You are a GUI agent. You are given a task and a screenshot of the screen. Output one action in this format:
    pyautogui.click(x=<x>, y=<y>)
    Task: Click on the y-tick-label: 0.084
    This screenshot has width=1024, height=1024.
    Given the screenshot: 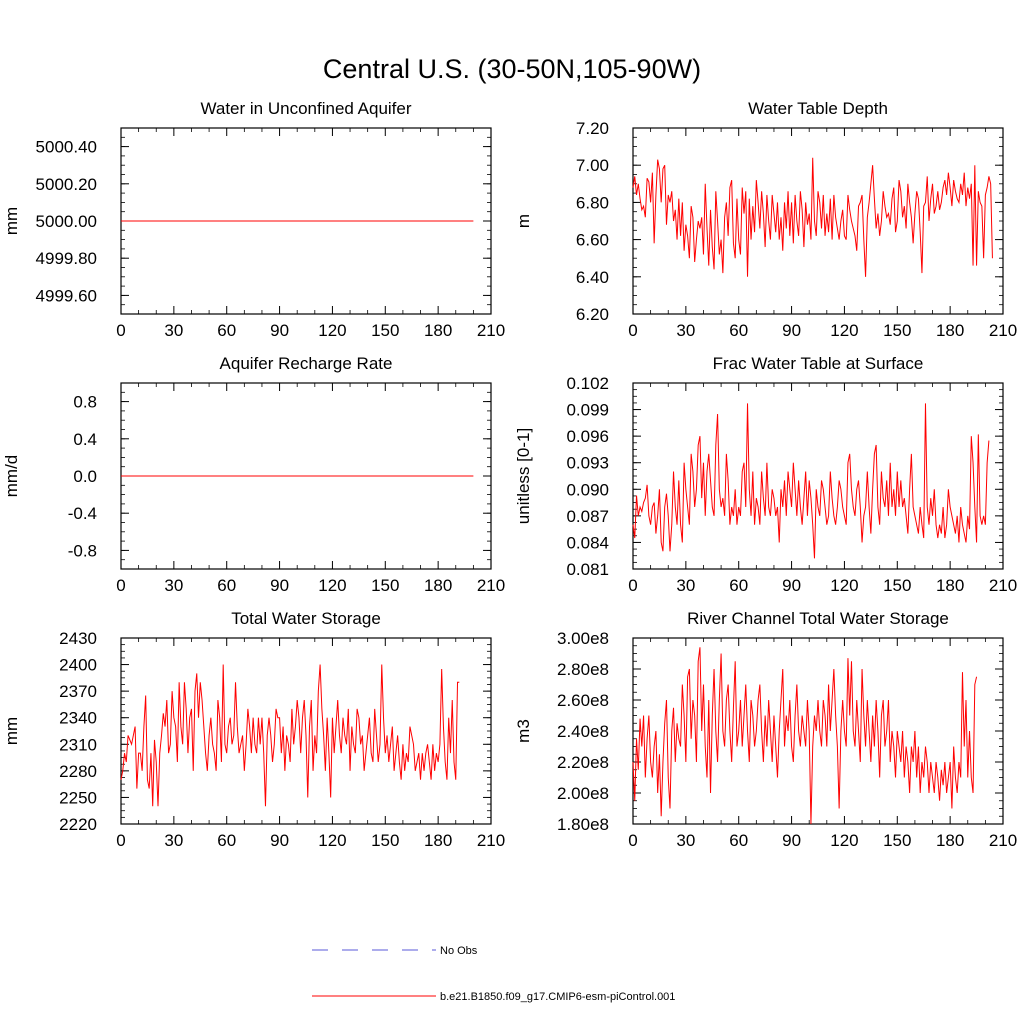 What is the action you would take?
    pyautogui.click(x=587, y=542)
    